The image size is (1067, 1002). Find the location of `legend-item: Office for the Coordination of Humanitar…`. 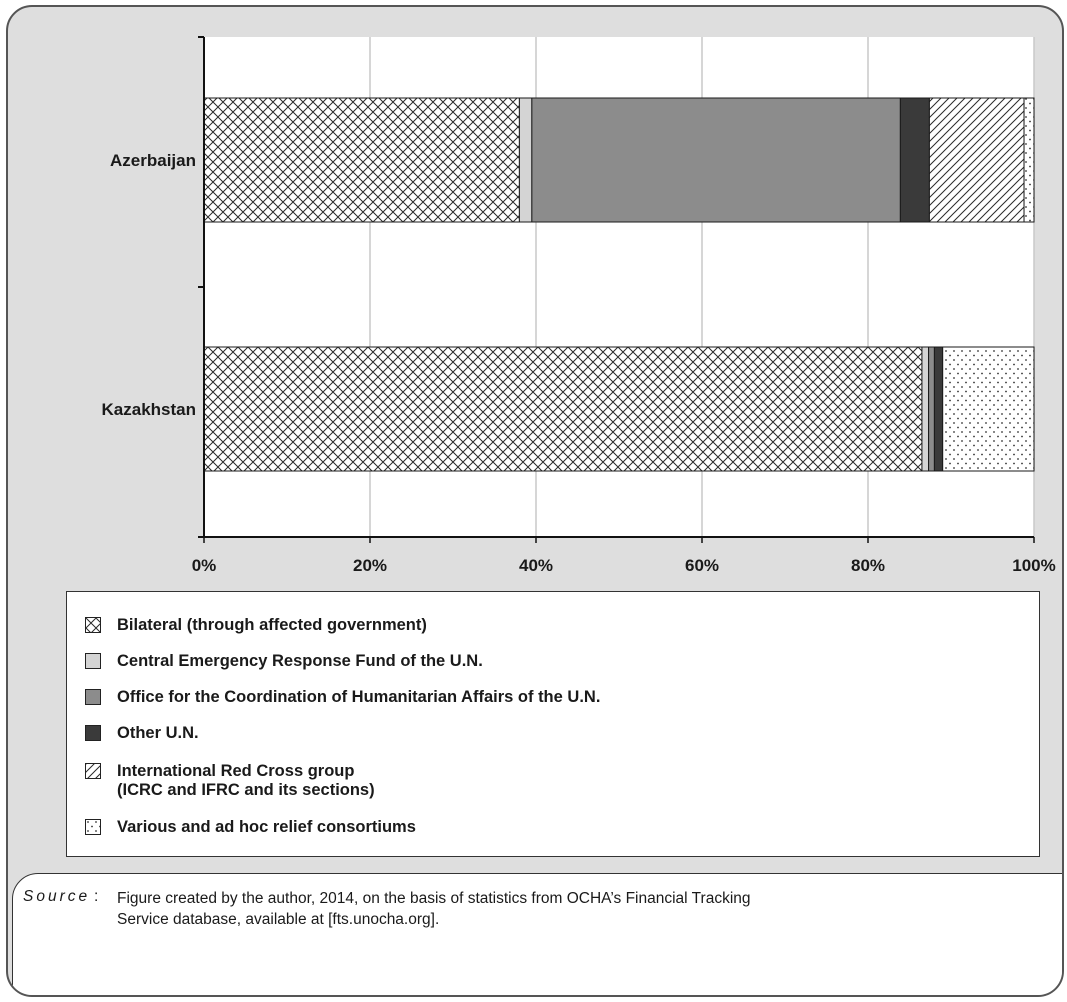

legend-item: Office for the Coordination of Humanitar… is located at coordinates (342, 697).